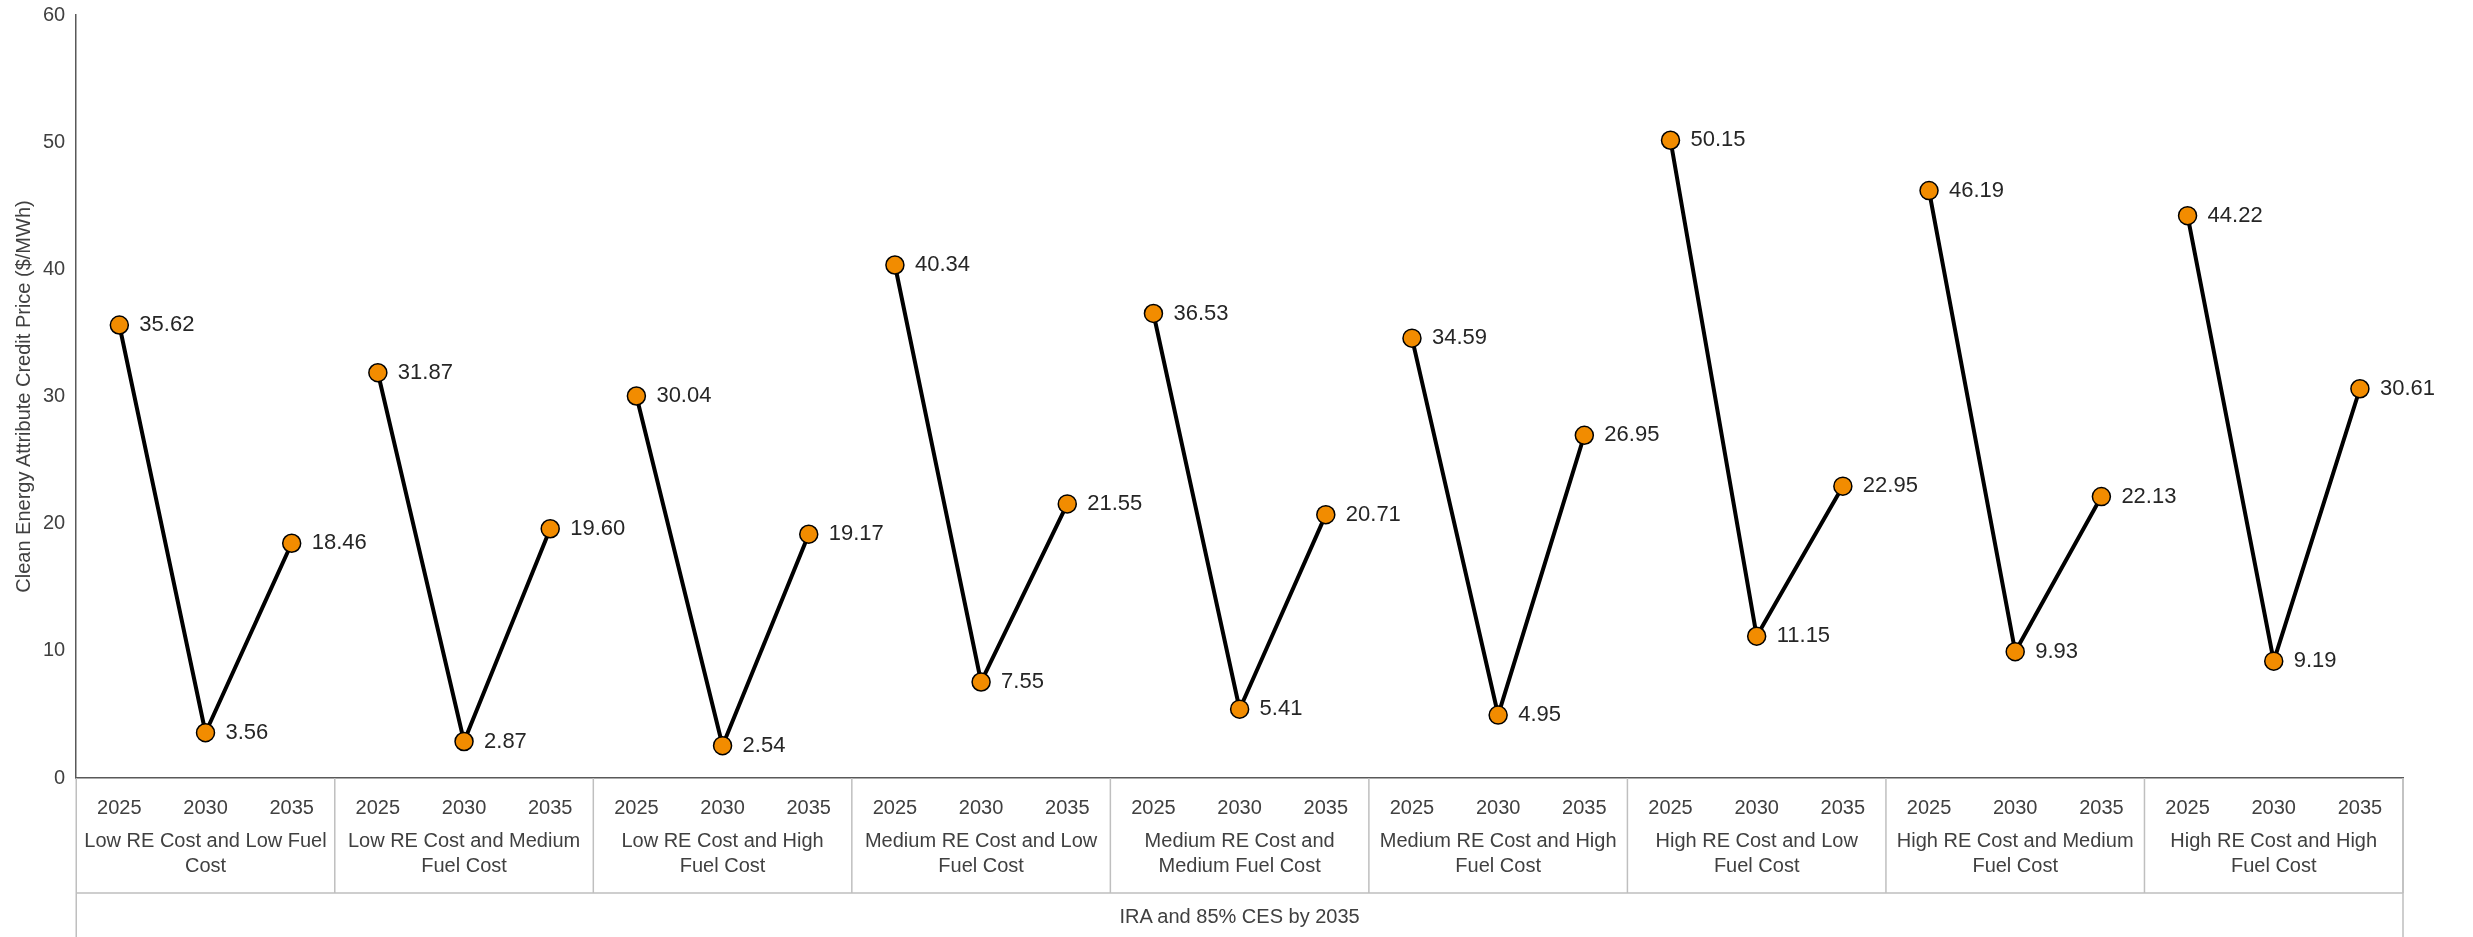 The width and height of the screenshot is (2473, 937). I want to click on data-label: 9.19, so click(2315, 660).